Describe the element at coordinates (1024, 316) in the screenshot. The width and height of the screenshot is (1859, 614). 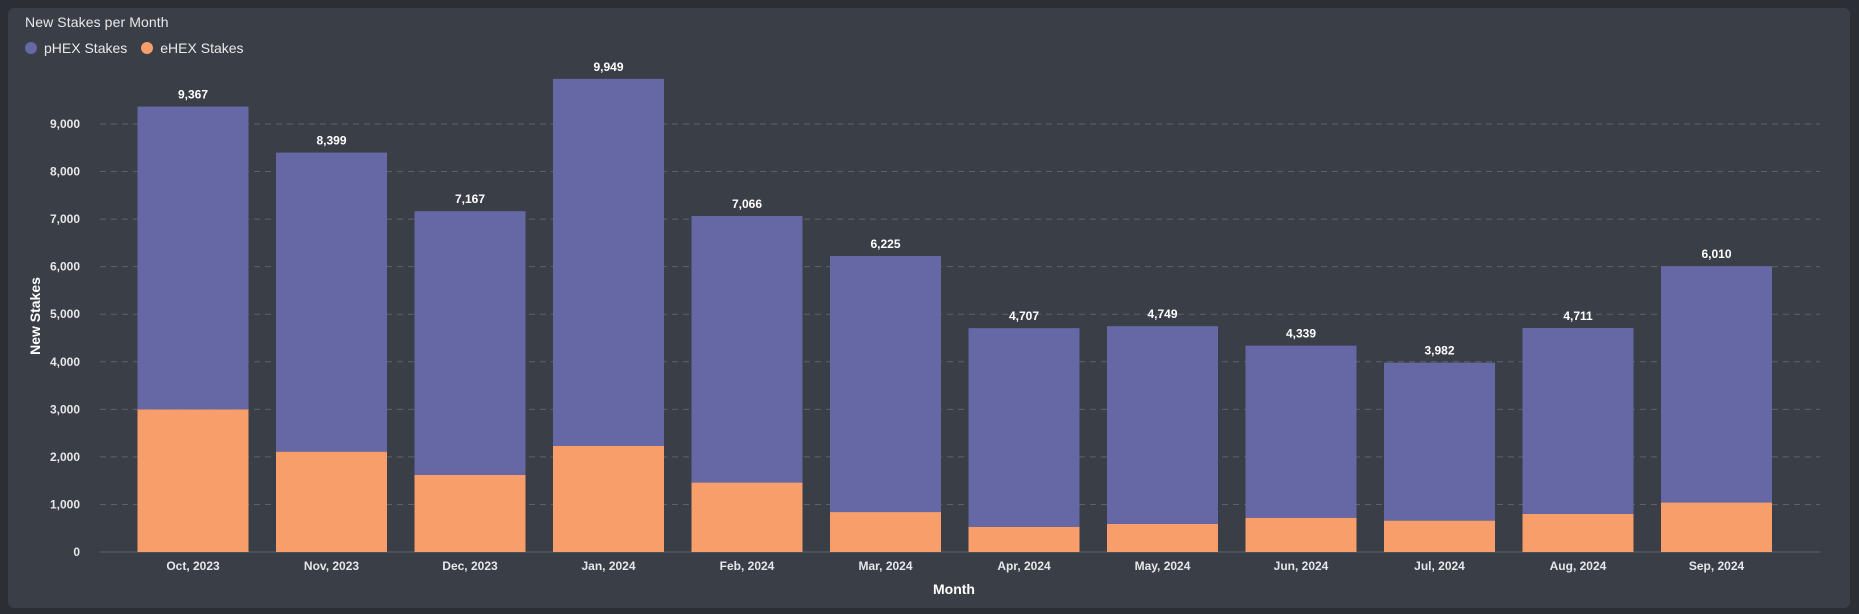
I see `bar-total-label: 4,707` at that location.